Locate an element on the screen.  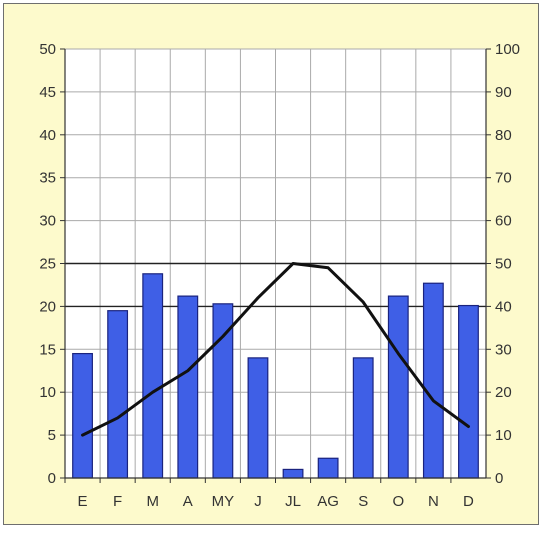
left-tick-label: 50 is located at coordinates (47, 49).